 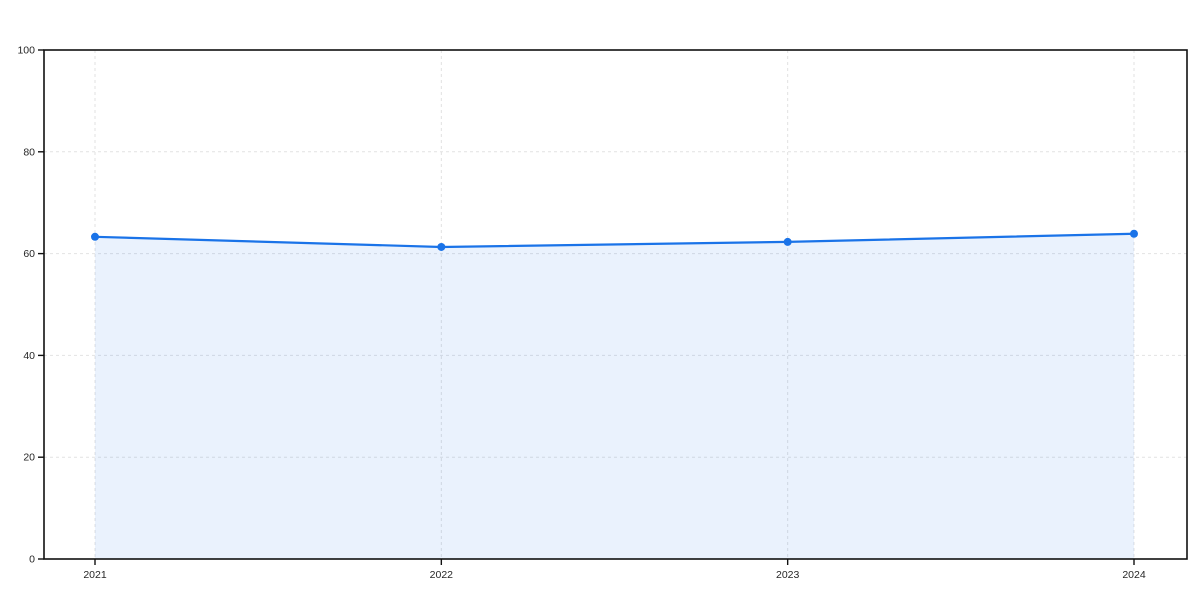 I want to click on x-tick-label: 2021, so click(x=95, y=575).